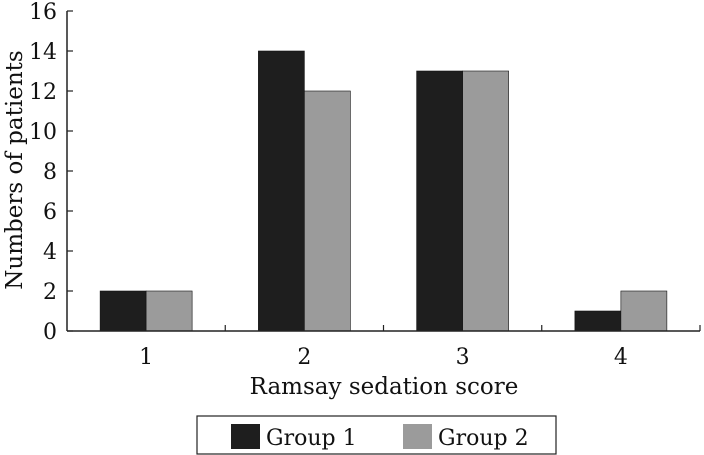  What do you see at coordinates (43, 92) in the screenshot?
I see `y-tick-label: 12` at bounding box center [43, 92].